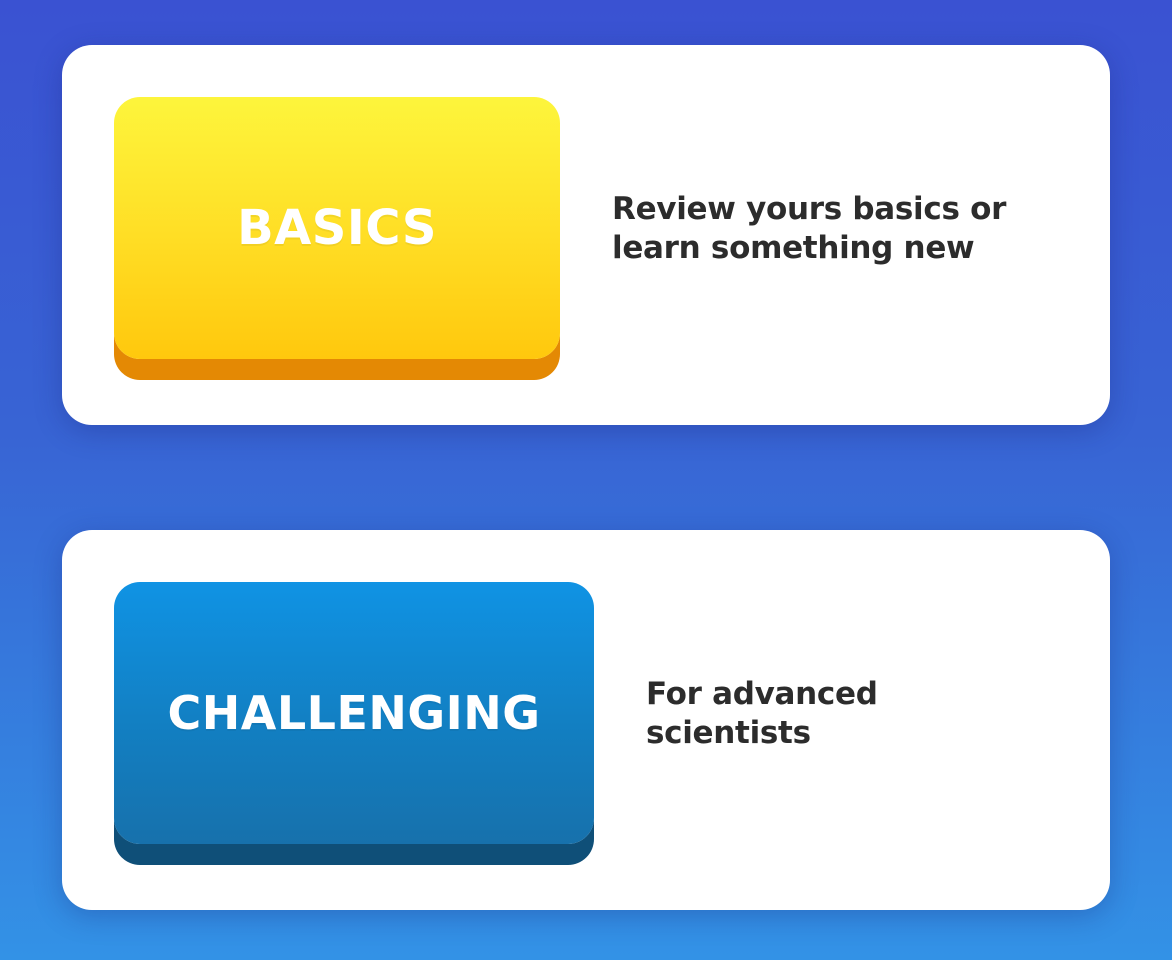 This screenshot has width=1172, height=960. I want to click on challenging-button: CHALLENGING, so click(354, 713).